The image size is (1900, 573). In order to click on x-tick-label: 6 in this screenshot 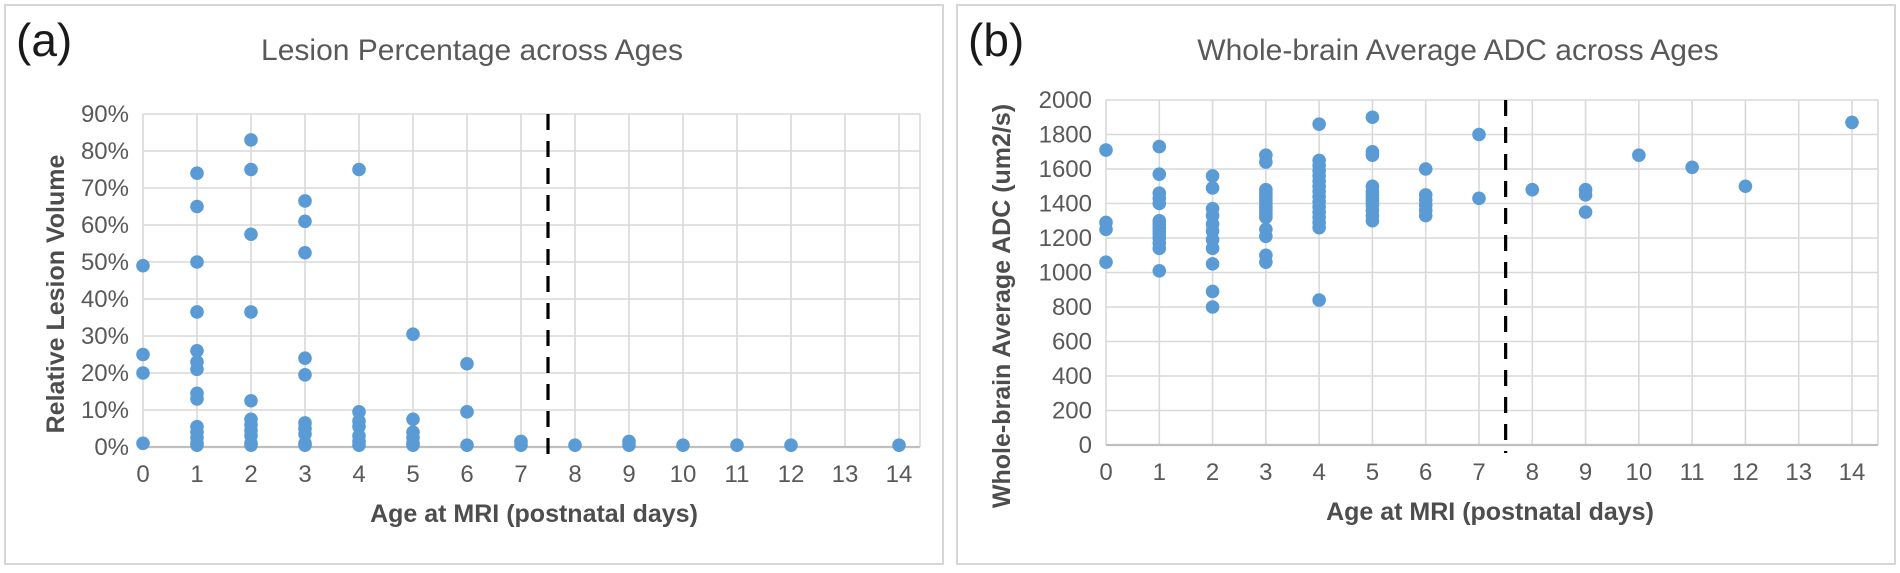, I will do `click(466, 474)`.